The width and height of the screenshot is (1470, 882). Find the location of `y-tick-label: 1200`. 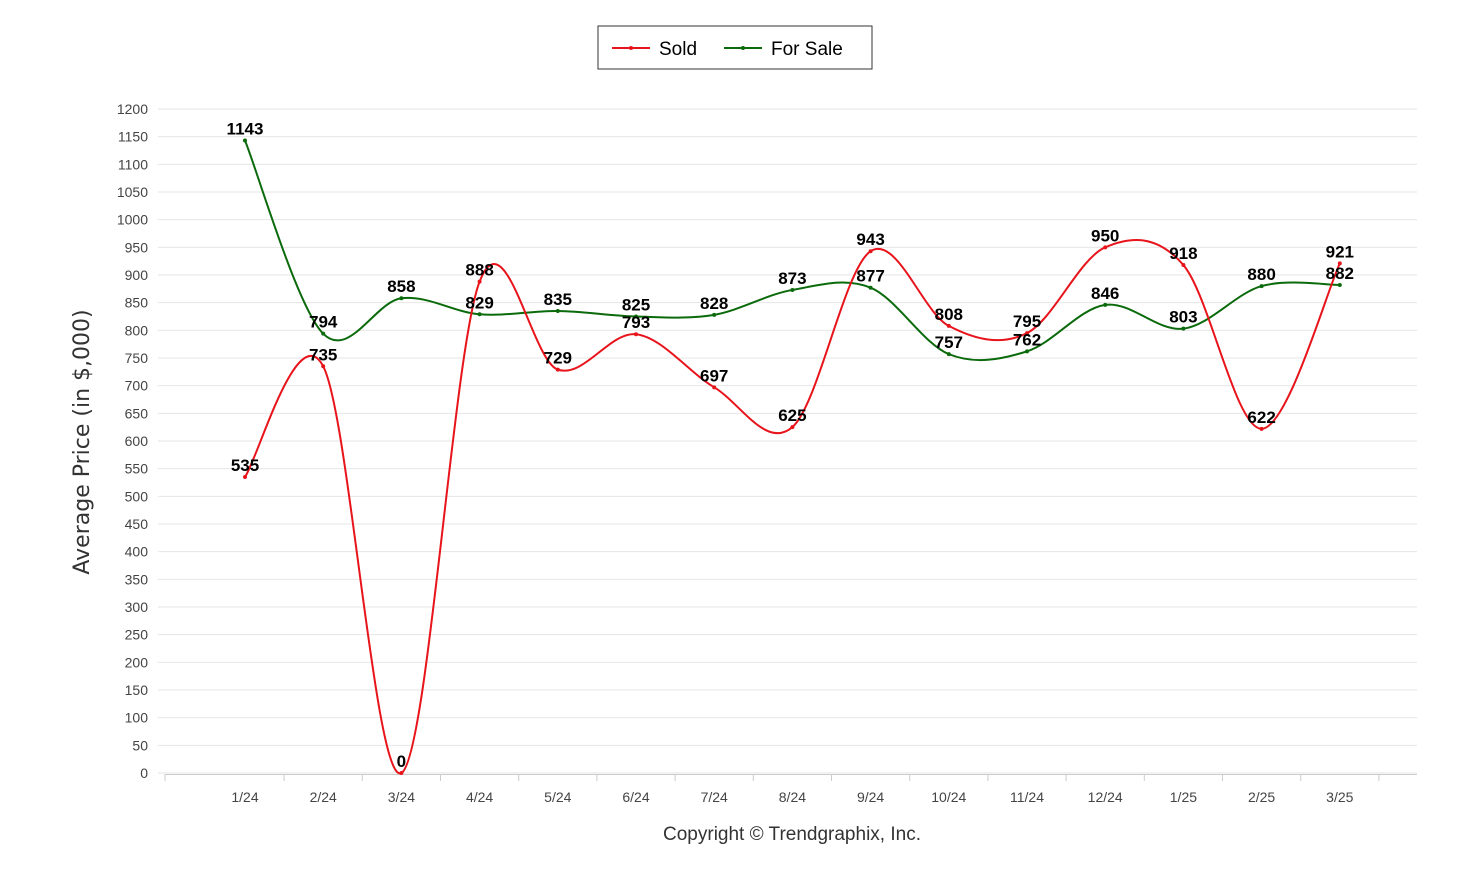

y-tick-label: 1200 is located at coordinates (132, 109).